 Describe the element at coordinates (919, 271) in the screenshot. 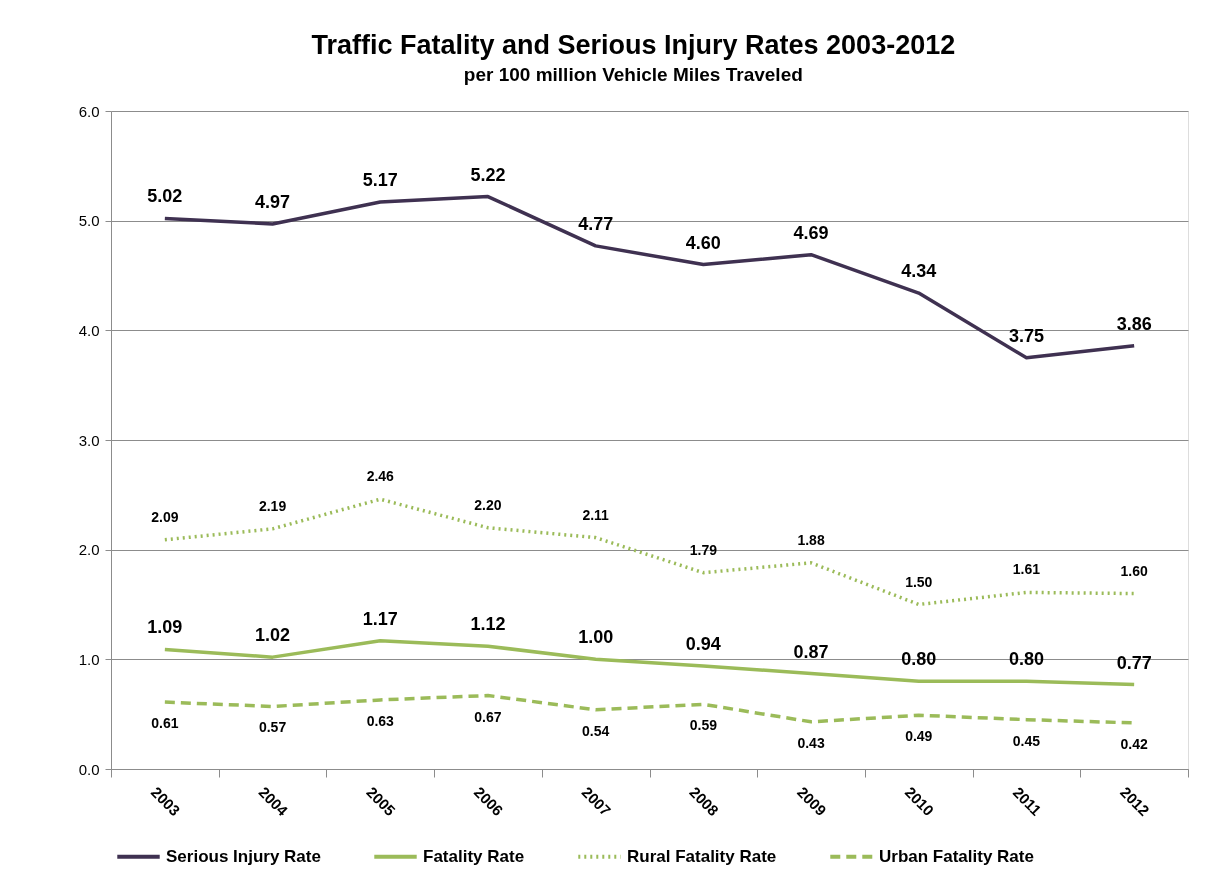

I see `data-label: 4.34` at that location.